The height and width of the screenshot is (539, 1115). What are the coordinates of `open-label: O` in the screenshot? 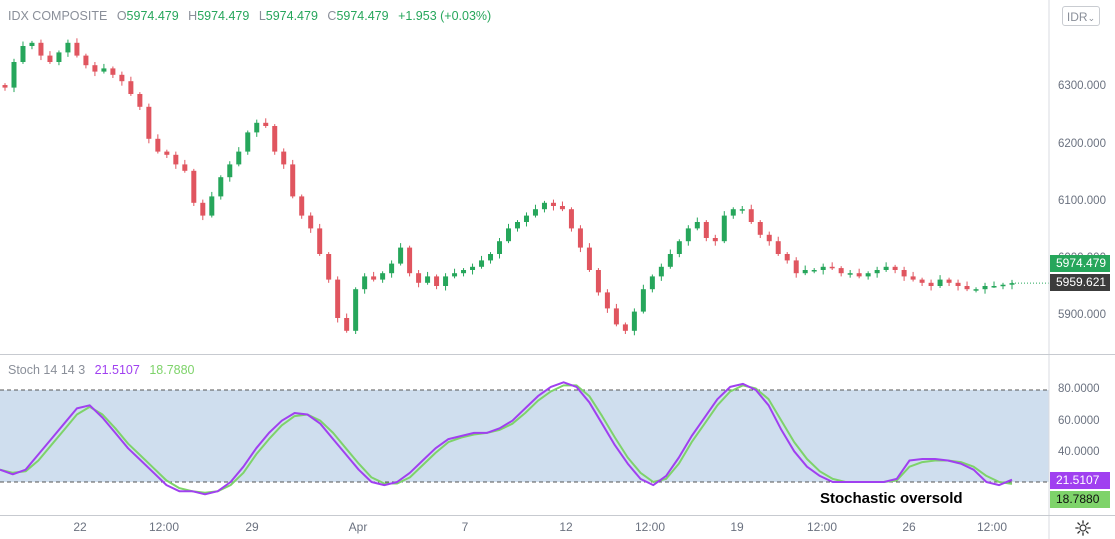 It's located at (121, 16).